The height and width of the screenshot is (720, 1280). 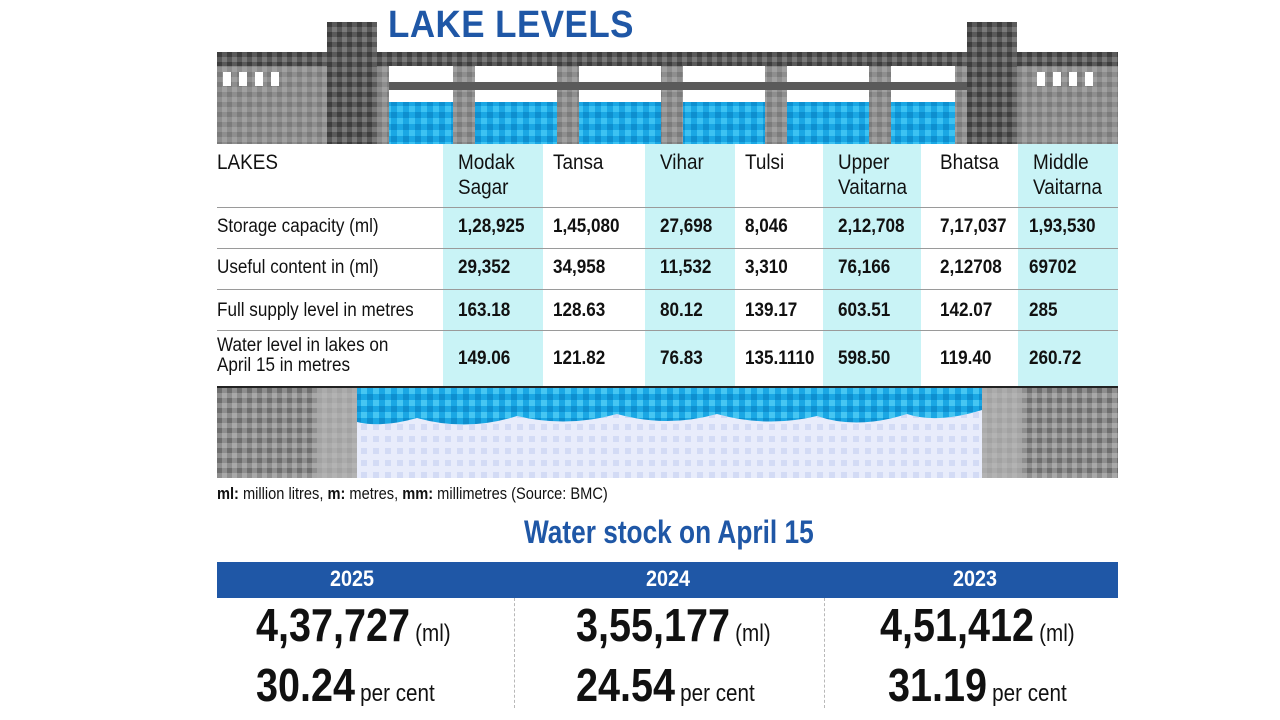 I want to click on stock-2025-percent: 30.24 per cent, so click(x=345, y=685).